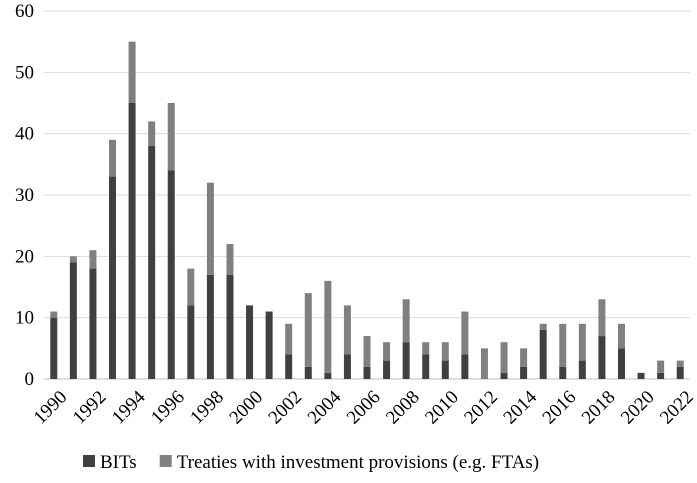 The height and width of the screenshot is (483, 697). What do you see at coordinates (426, 366) in the screenshot?
I see `bar-bits-2009` at bounding box center [426, 366].